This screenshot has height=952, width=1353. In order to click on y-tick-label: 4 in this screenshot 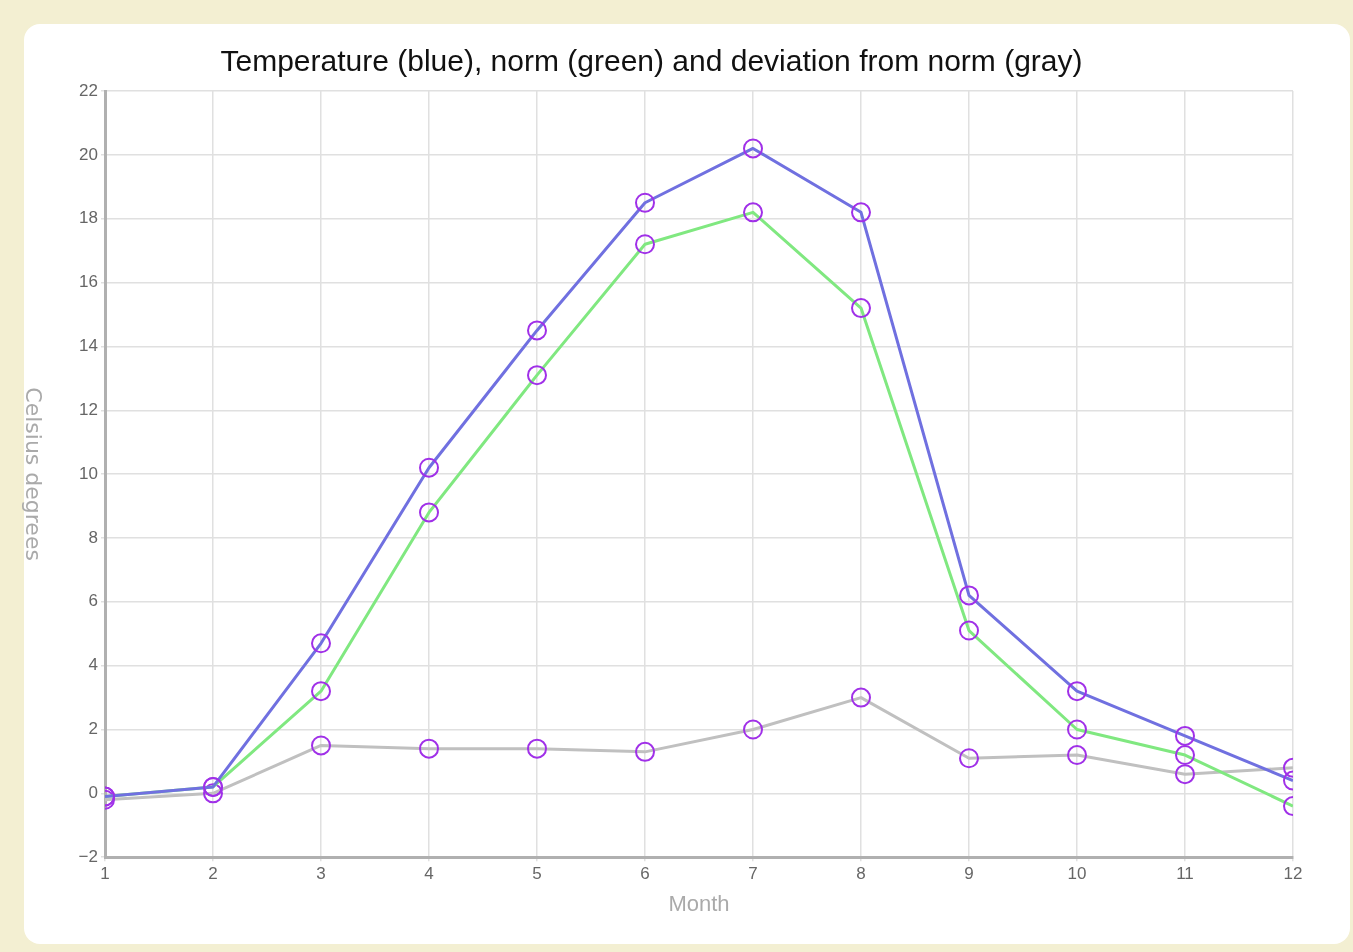, I will do `click(93, 665)`.